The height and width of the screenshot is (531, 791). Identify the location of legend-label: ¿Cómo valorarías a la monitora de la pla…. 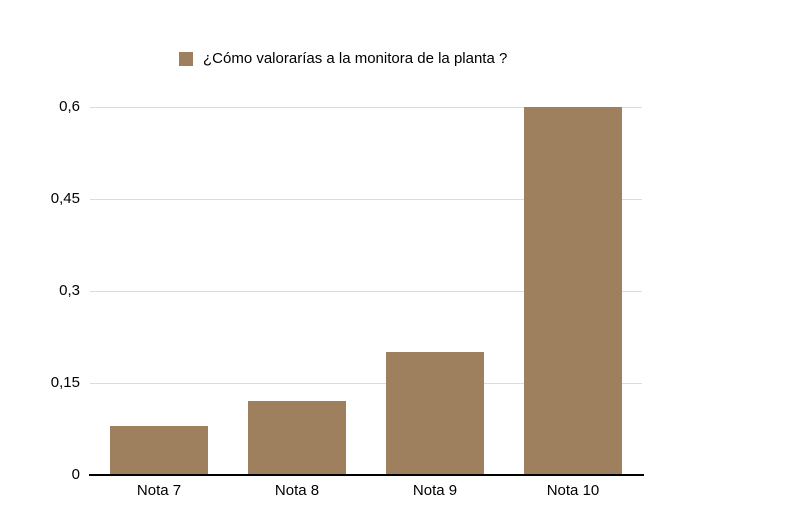
(355, 58).